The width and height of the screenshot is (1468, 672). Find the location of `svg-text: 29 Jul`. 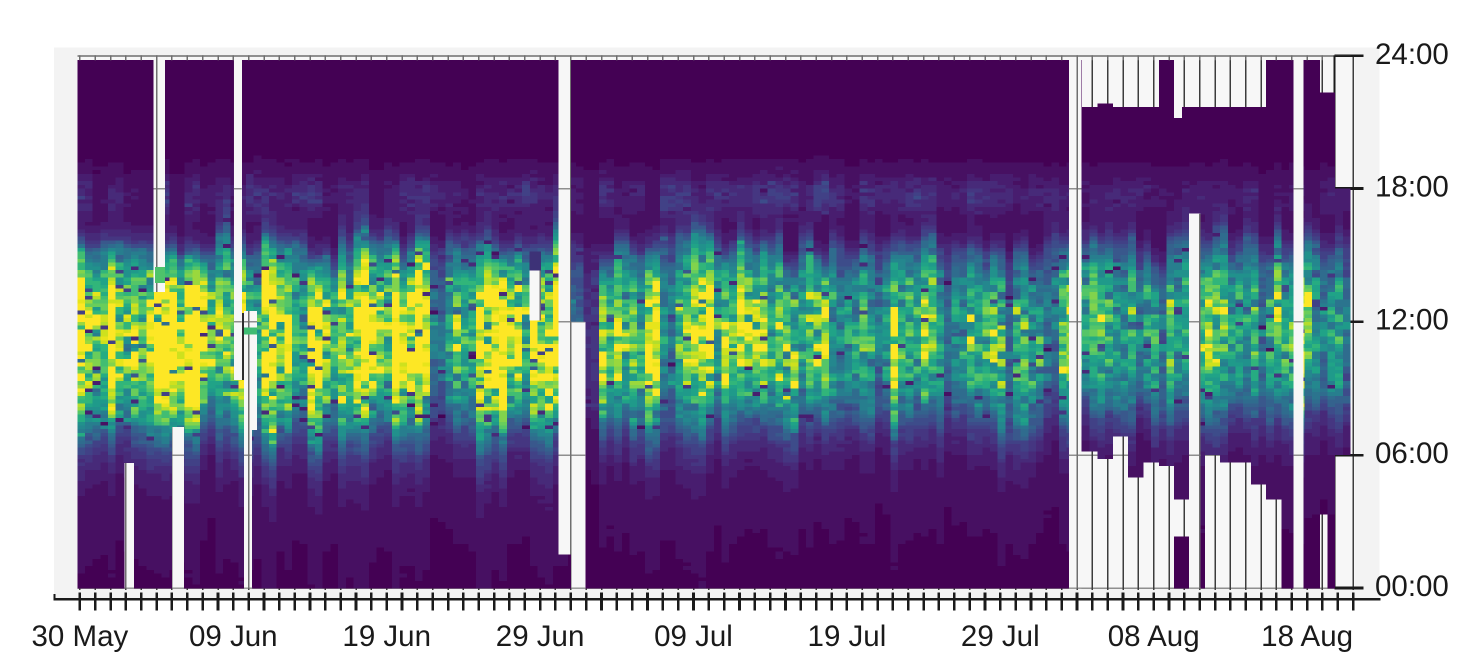

svg-text: 29 Jul is located at coordinates (1000, 636).